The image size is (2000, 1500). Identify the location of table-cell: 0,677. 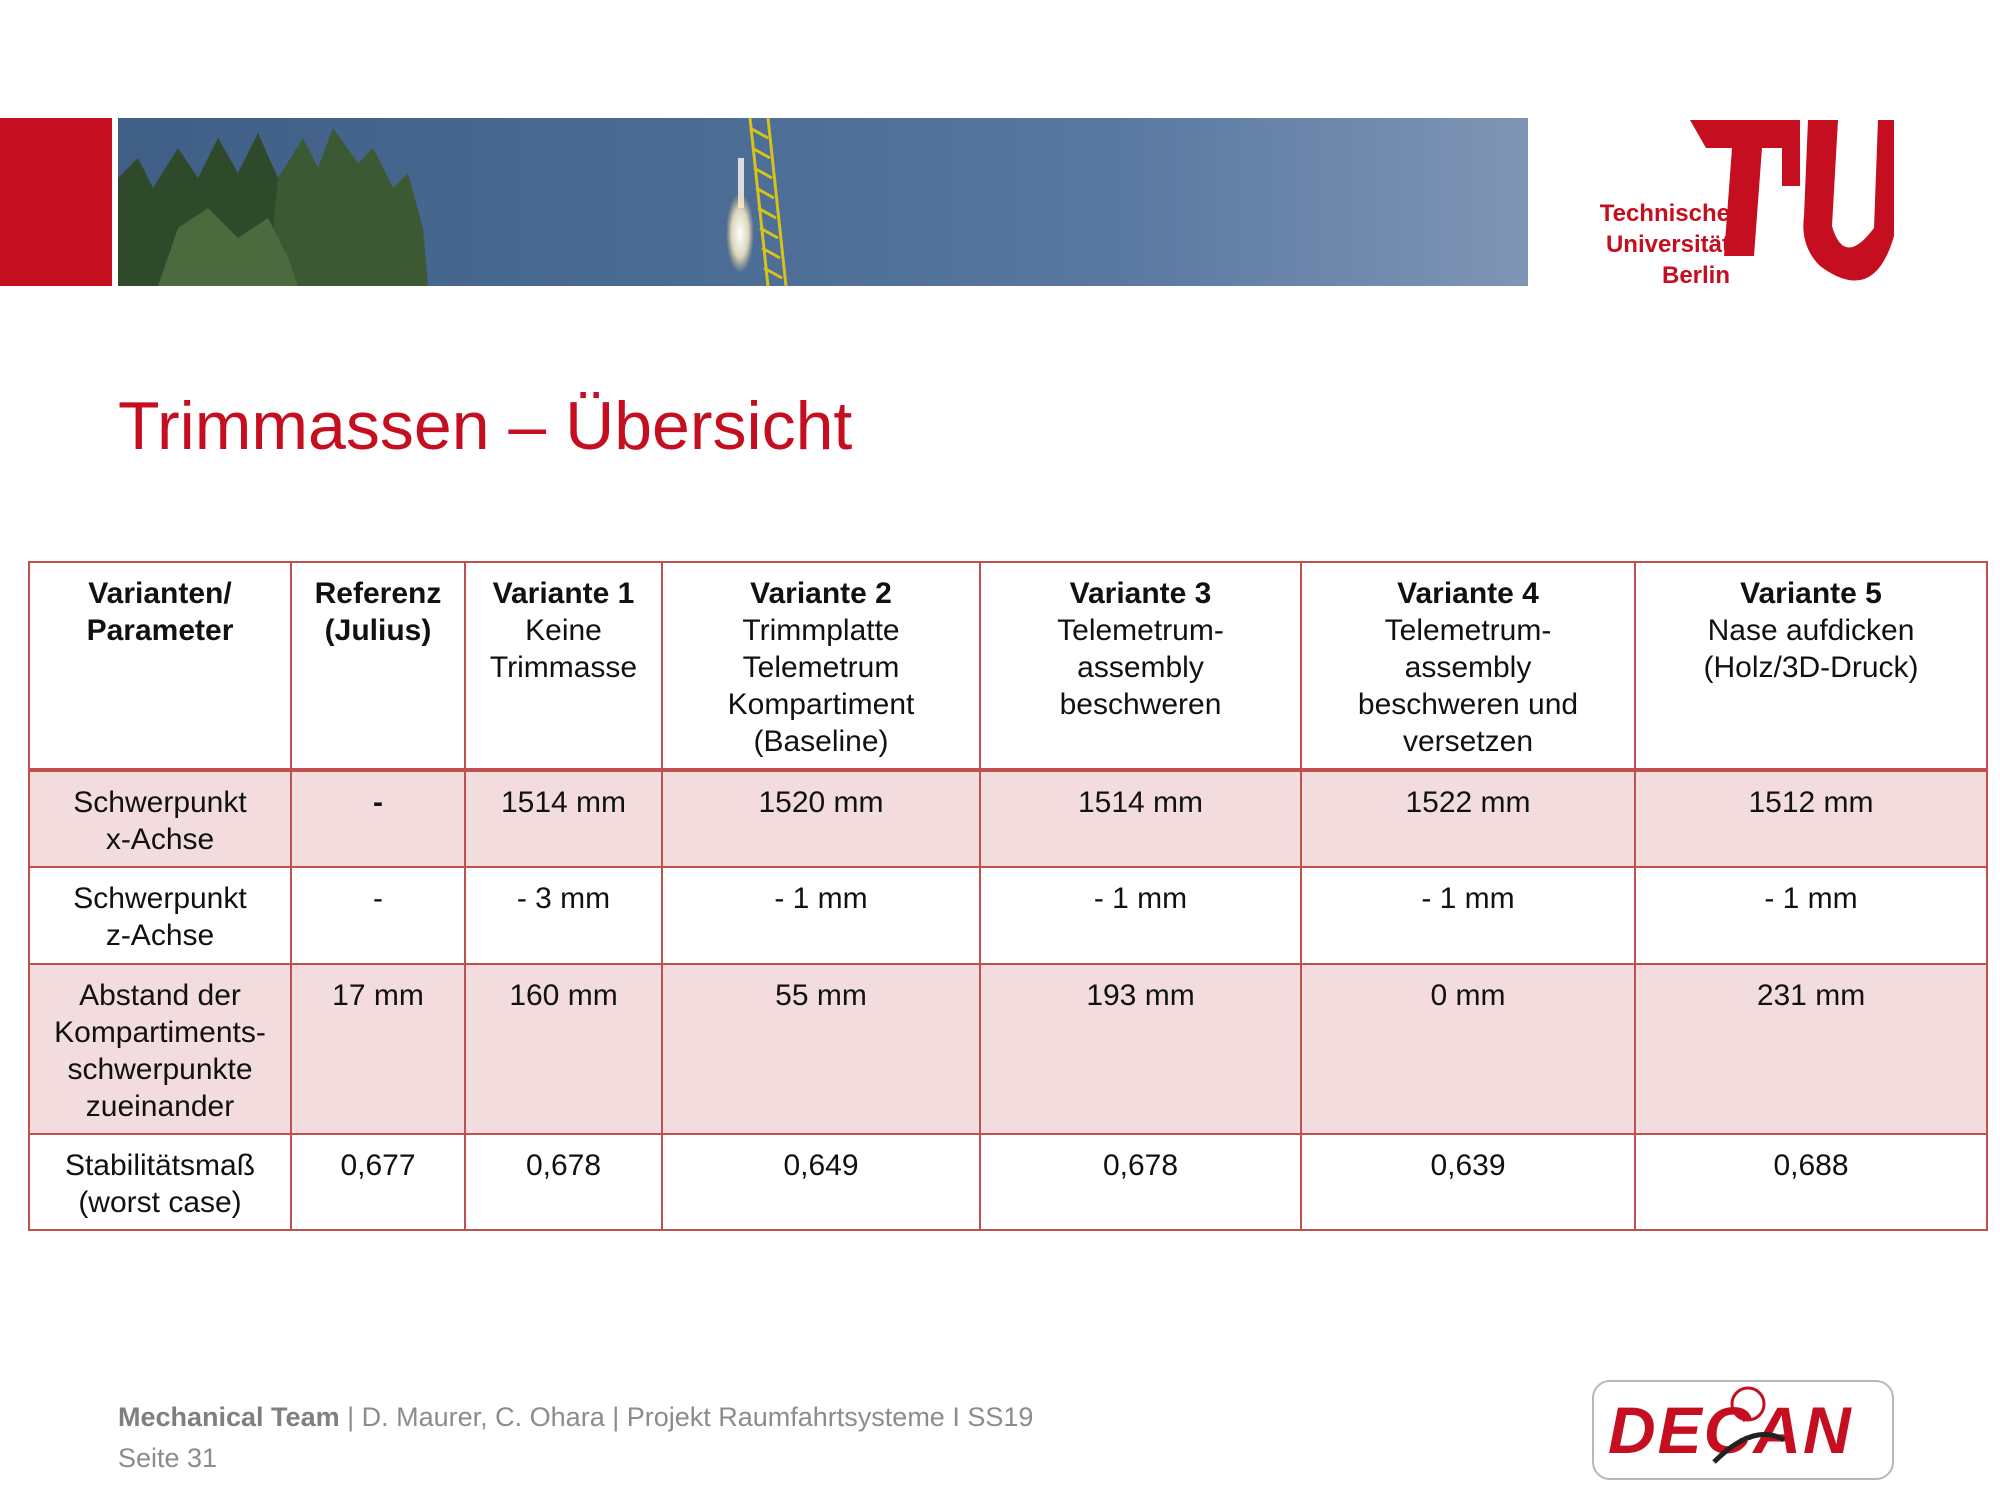
(378, 1182).